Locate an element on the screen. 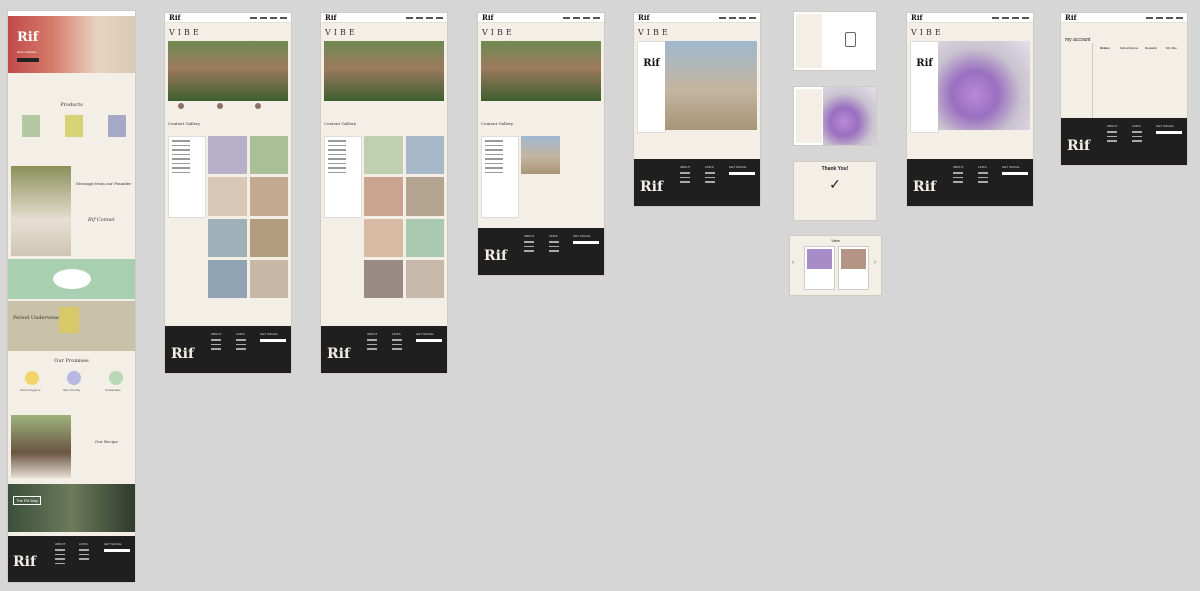 Image resolution: width=1200 pixels, height=591 pixels. vibe-hero-photo is located at coordinates (384, 71).